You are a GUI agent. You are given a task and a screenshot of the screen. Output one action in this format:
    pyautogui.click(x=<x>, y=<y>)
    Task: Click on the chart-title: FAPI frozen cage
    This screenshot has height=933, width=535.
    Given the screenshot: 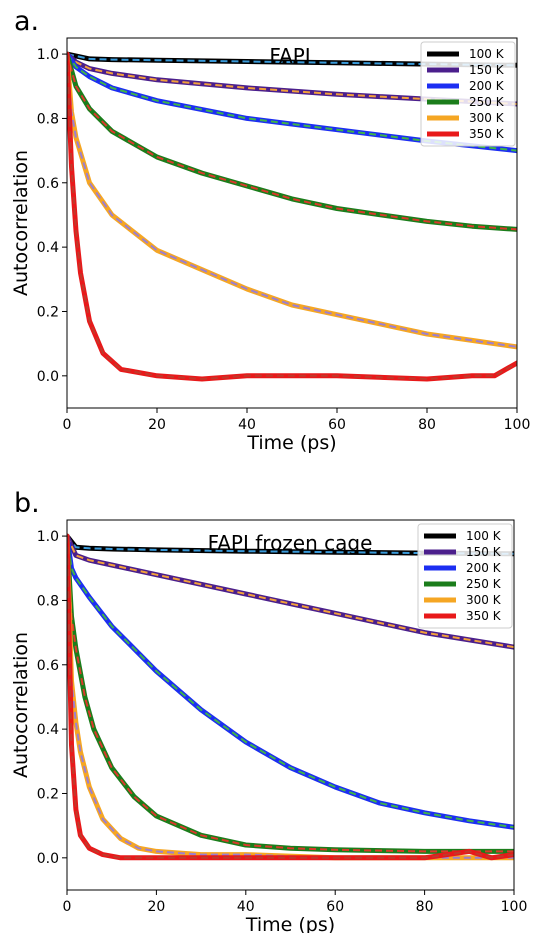 What is the action you would take?
    pyautogui.click(x=290, y=543)
    